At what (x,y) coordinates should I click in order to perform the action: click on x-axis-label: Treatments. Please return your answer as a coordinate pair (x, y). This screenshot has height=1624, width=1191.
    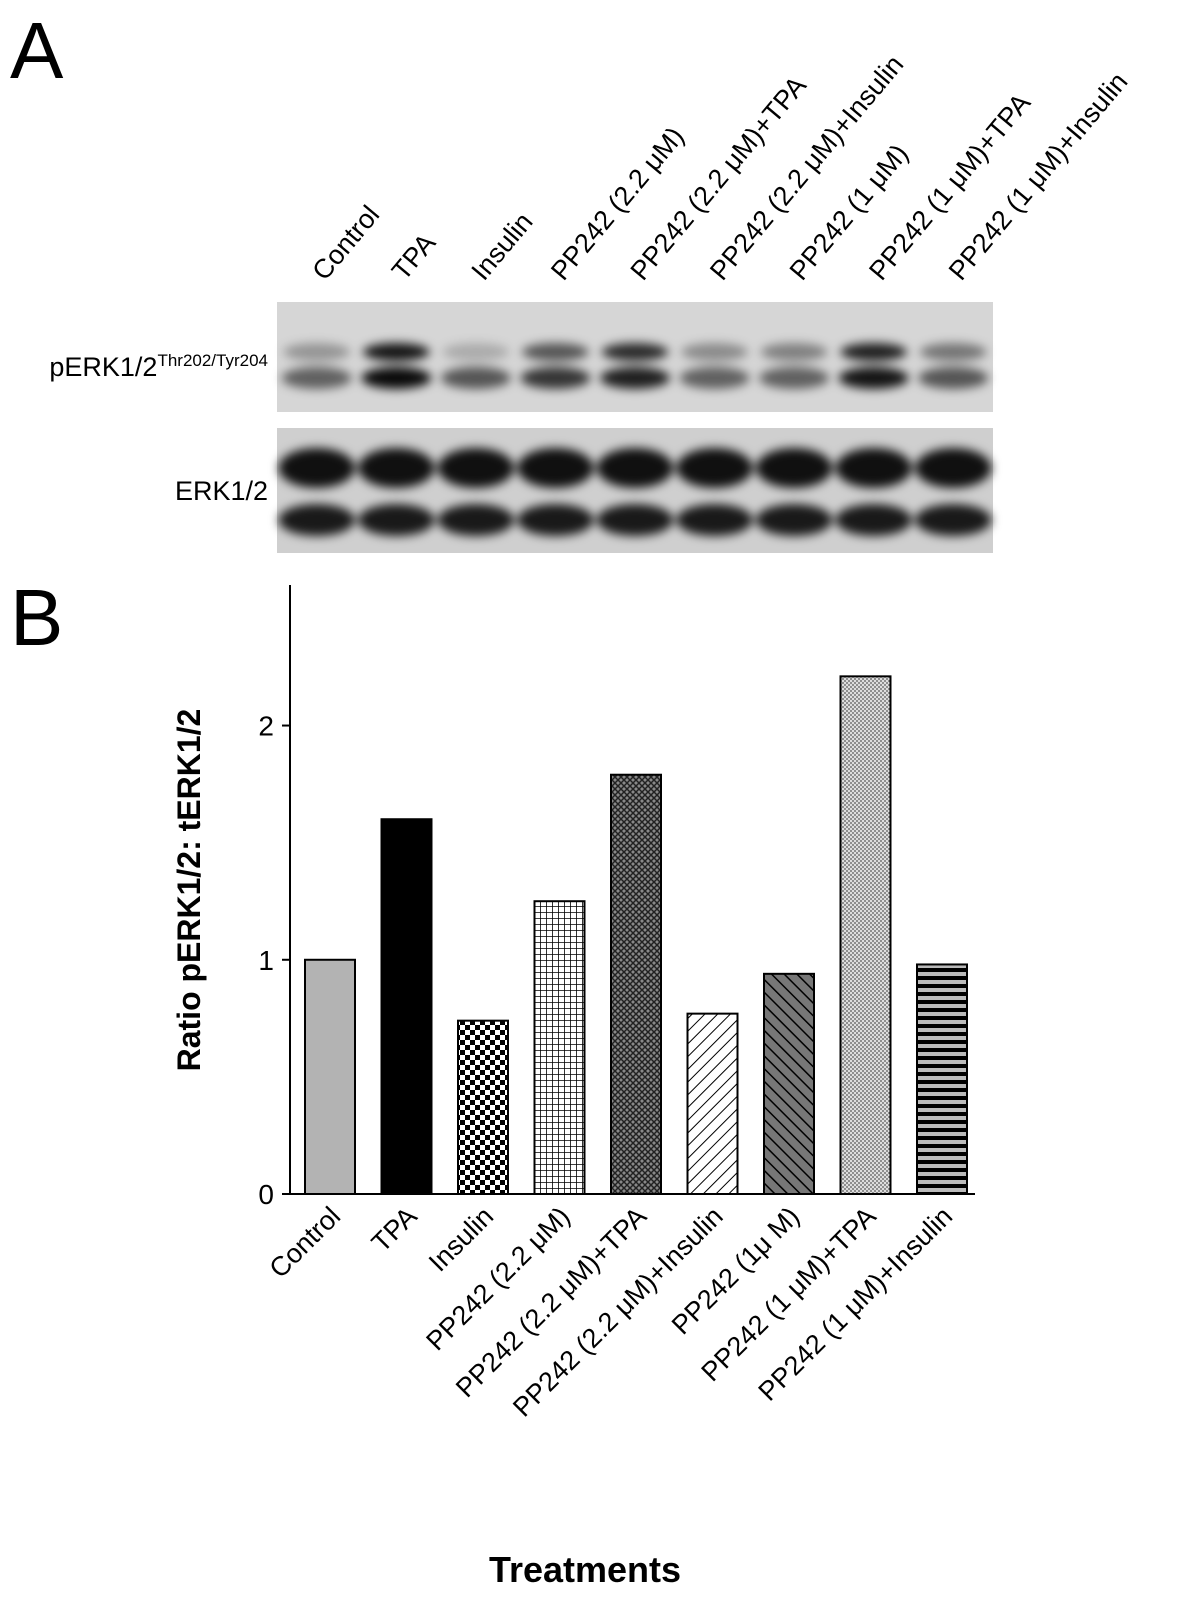
    Looking at the image, I should click on (585, 1569).